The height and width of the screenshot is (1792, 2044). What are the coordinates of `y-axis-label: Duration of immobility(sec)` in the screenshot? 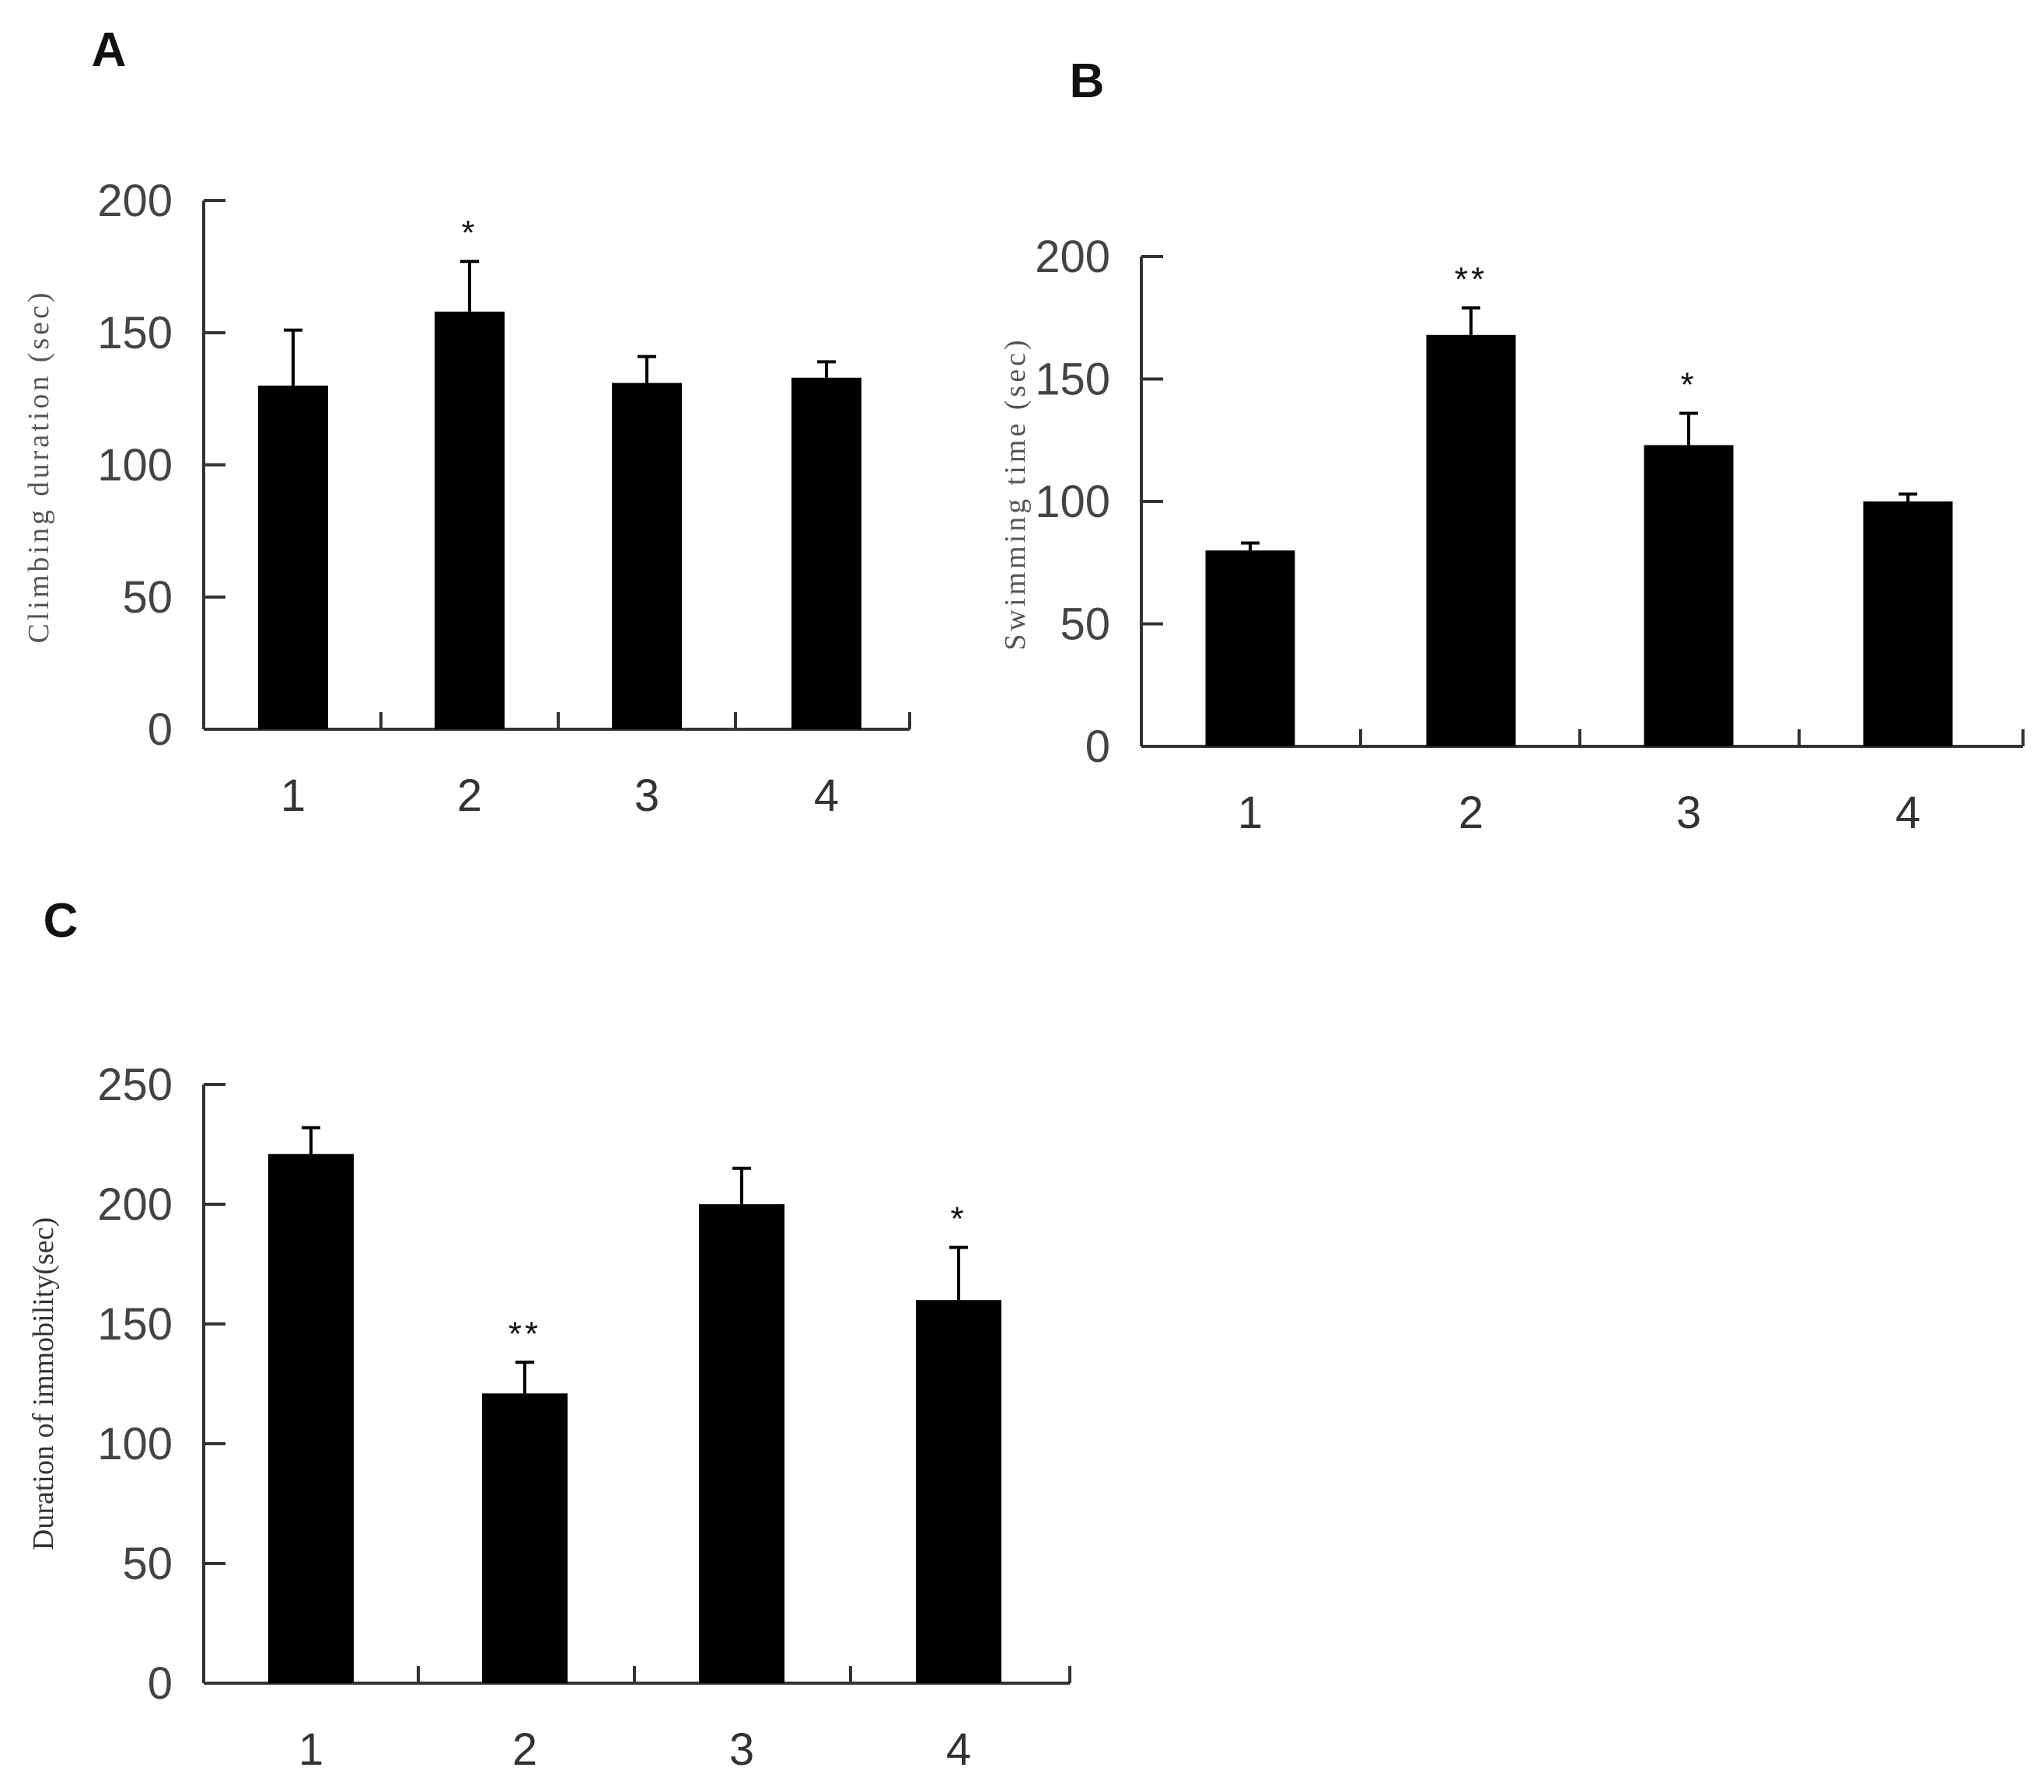 It's located at (44, 1383).